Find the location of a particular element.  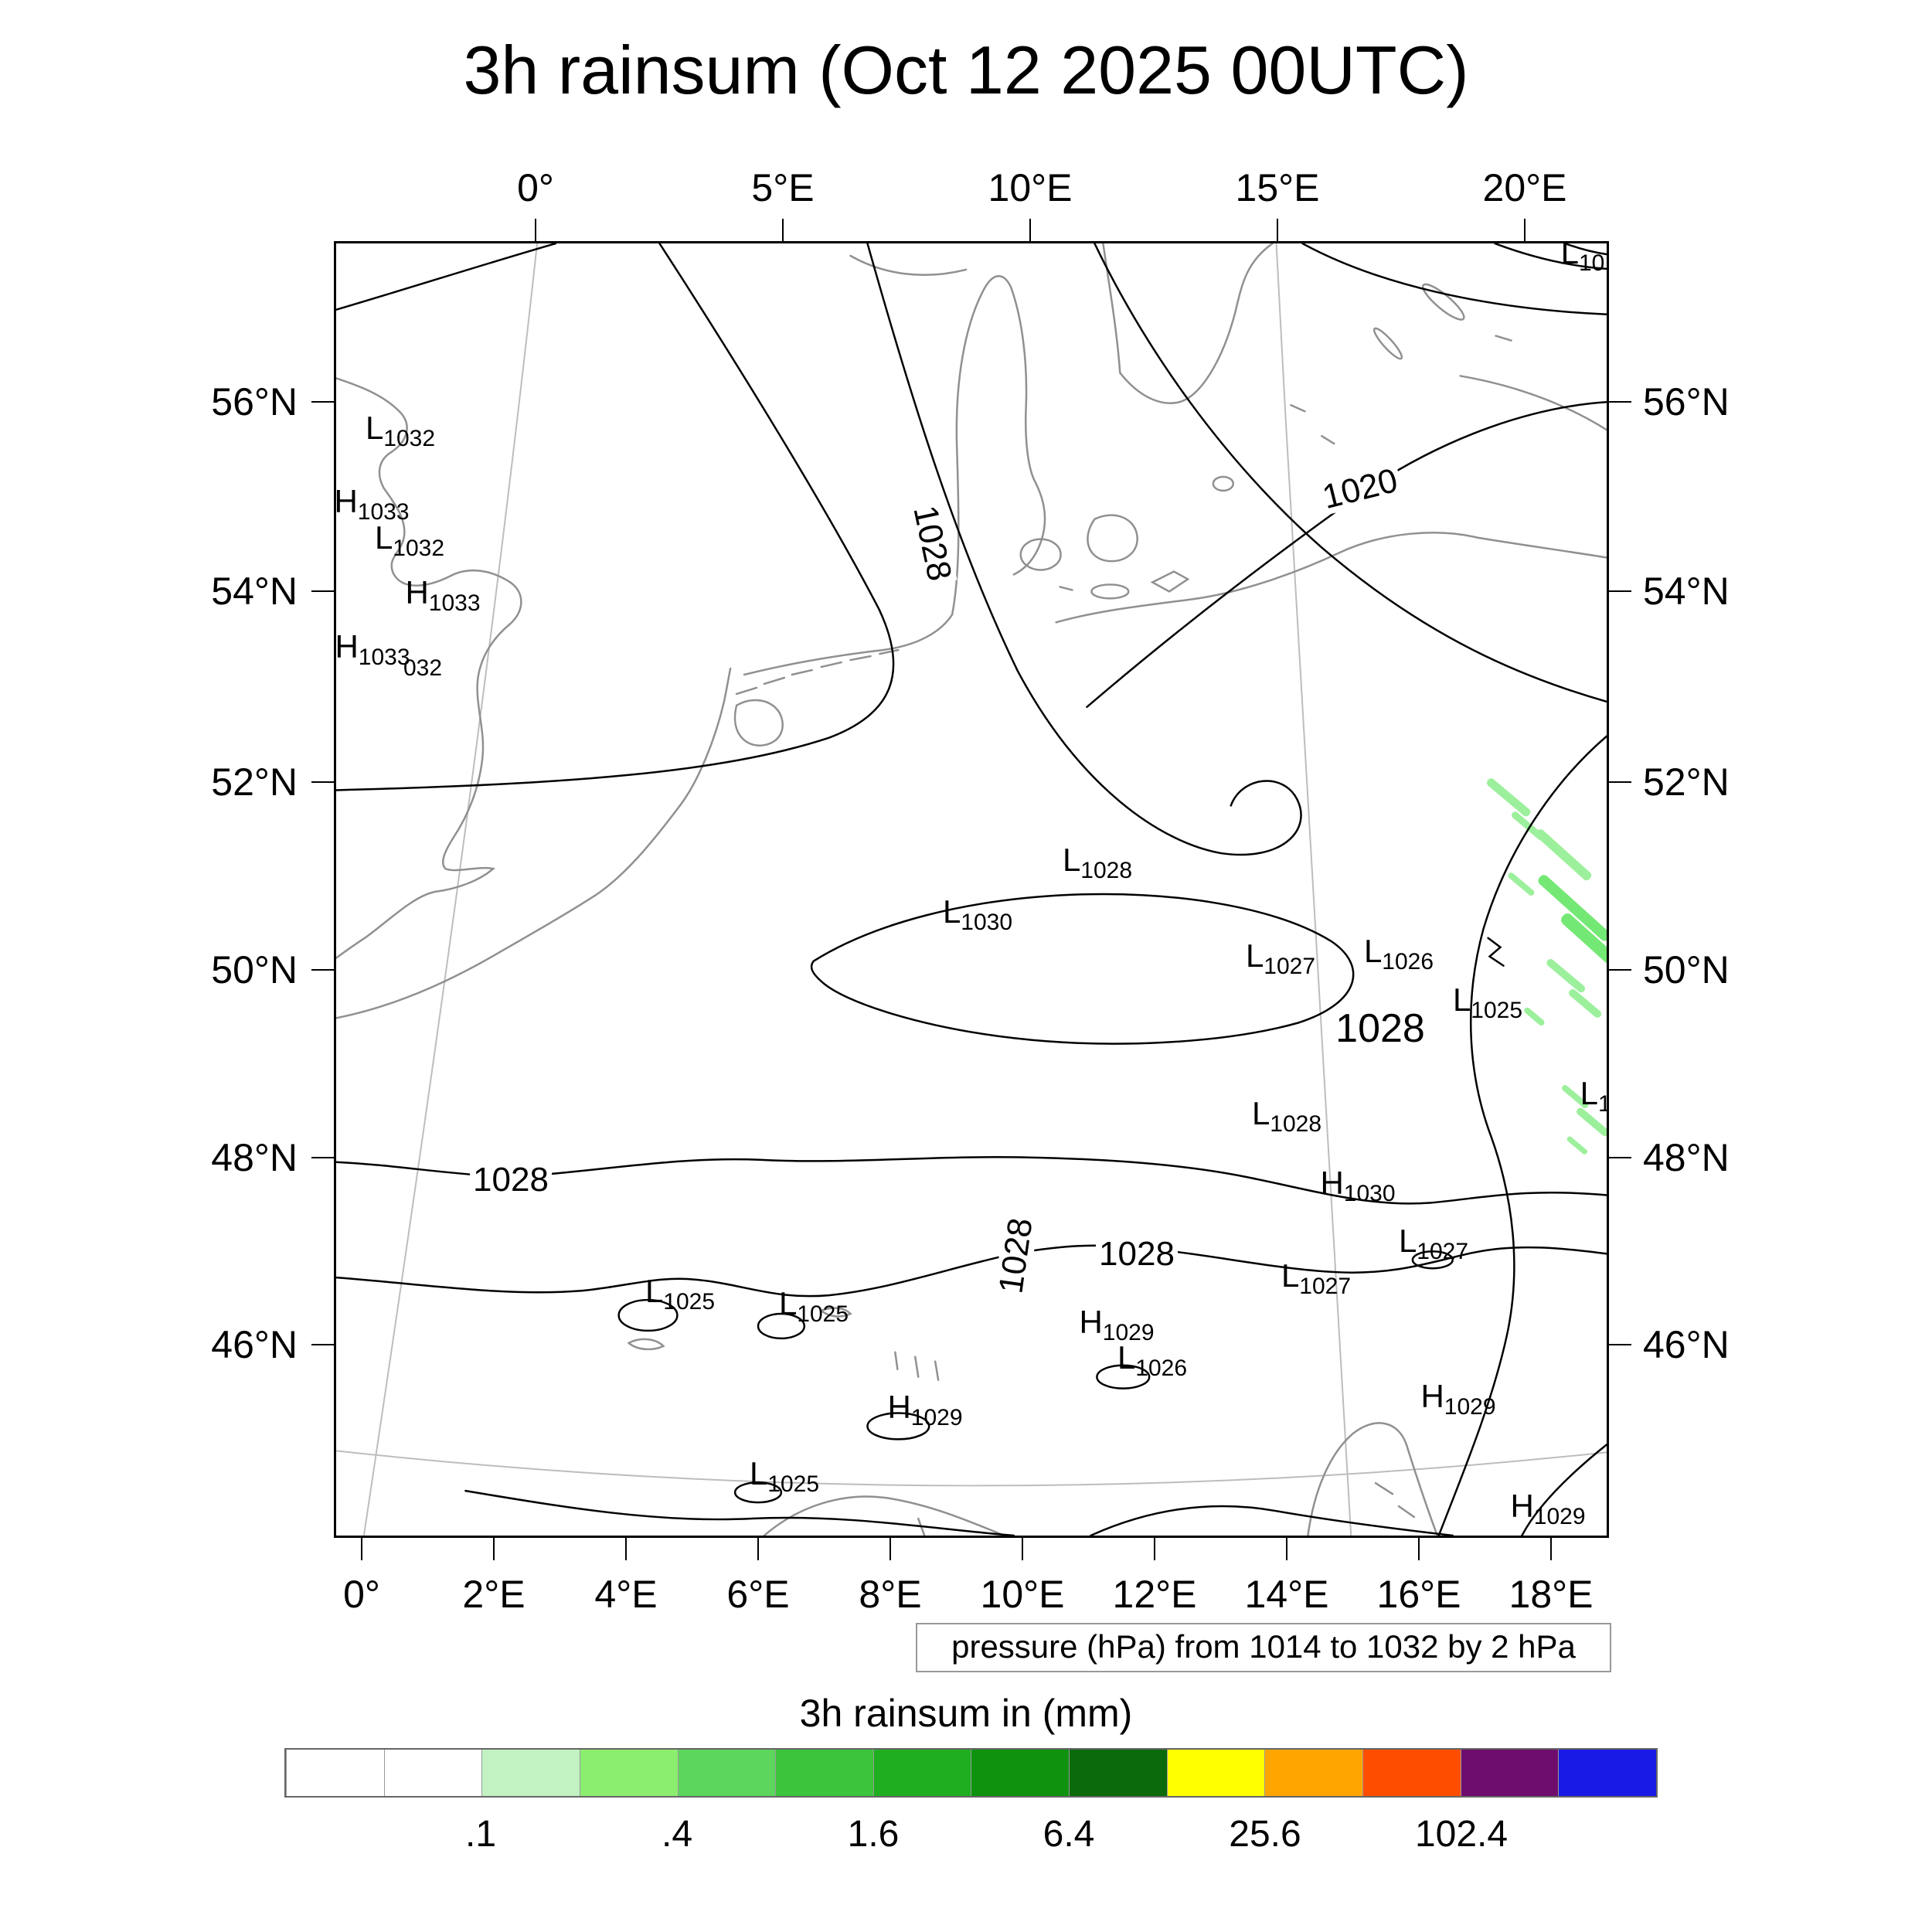

tick-label: 20°E is located at coordinates (1525, 188).